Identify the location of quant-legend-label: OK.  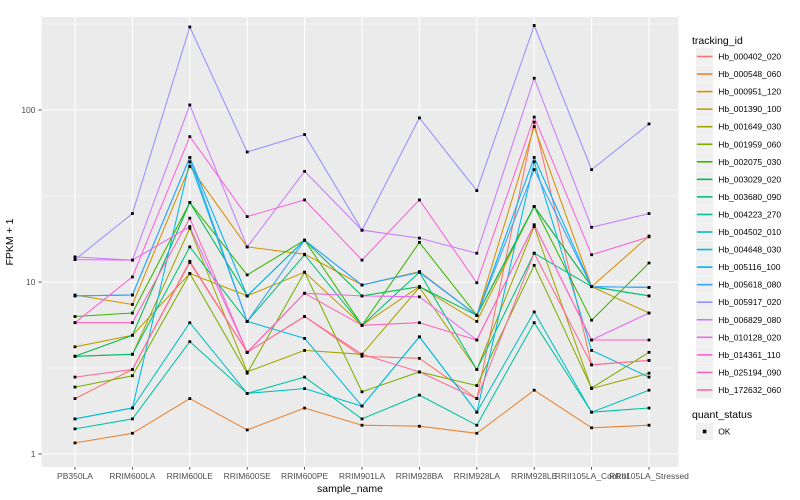
(724, 432).